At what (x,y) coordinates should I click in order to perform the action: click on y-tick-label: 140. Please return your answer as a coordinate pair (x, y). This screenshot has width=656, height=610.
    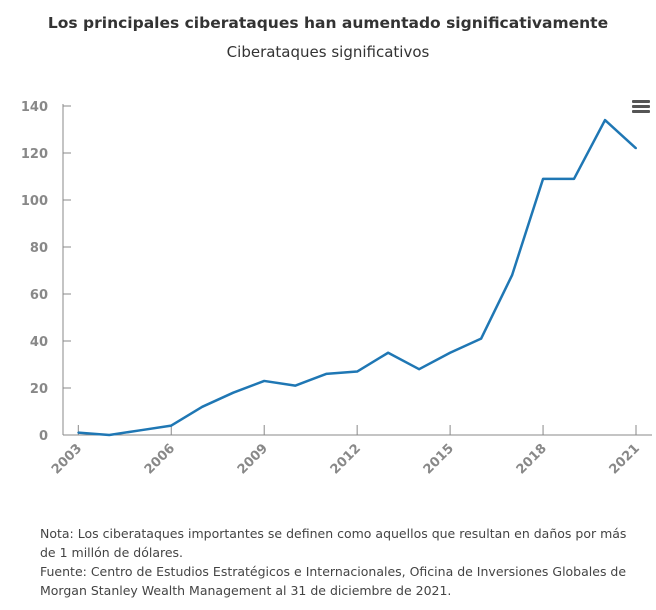
    Looking at the image, I should click on (34, 107).